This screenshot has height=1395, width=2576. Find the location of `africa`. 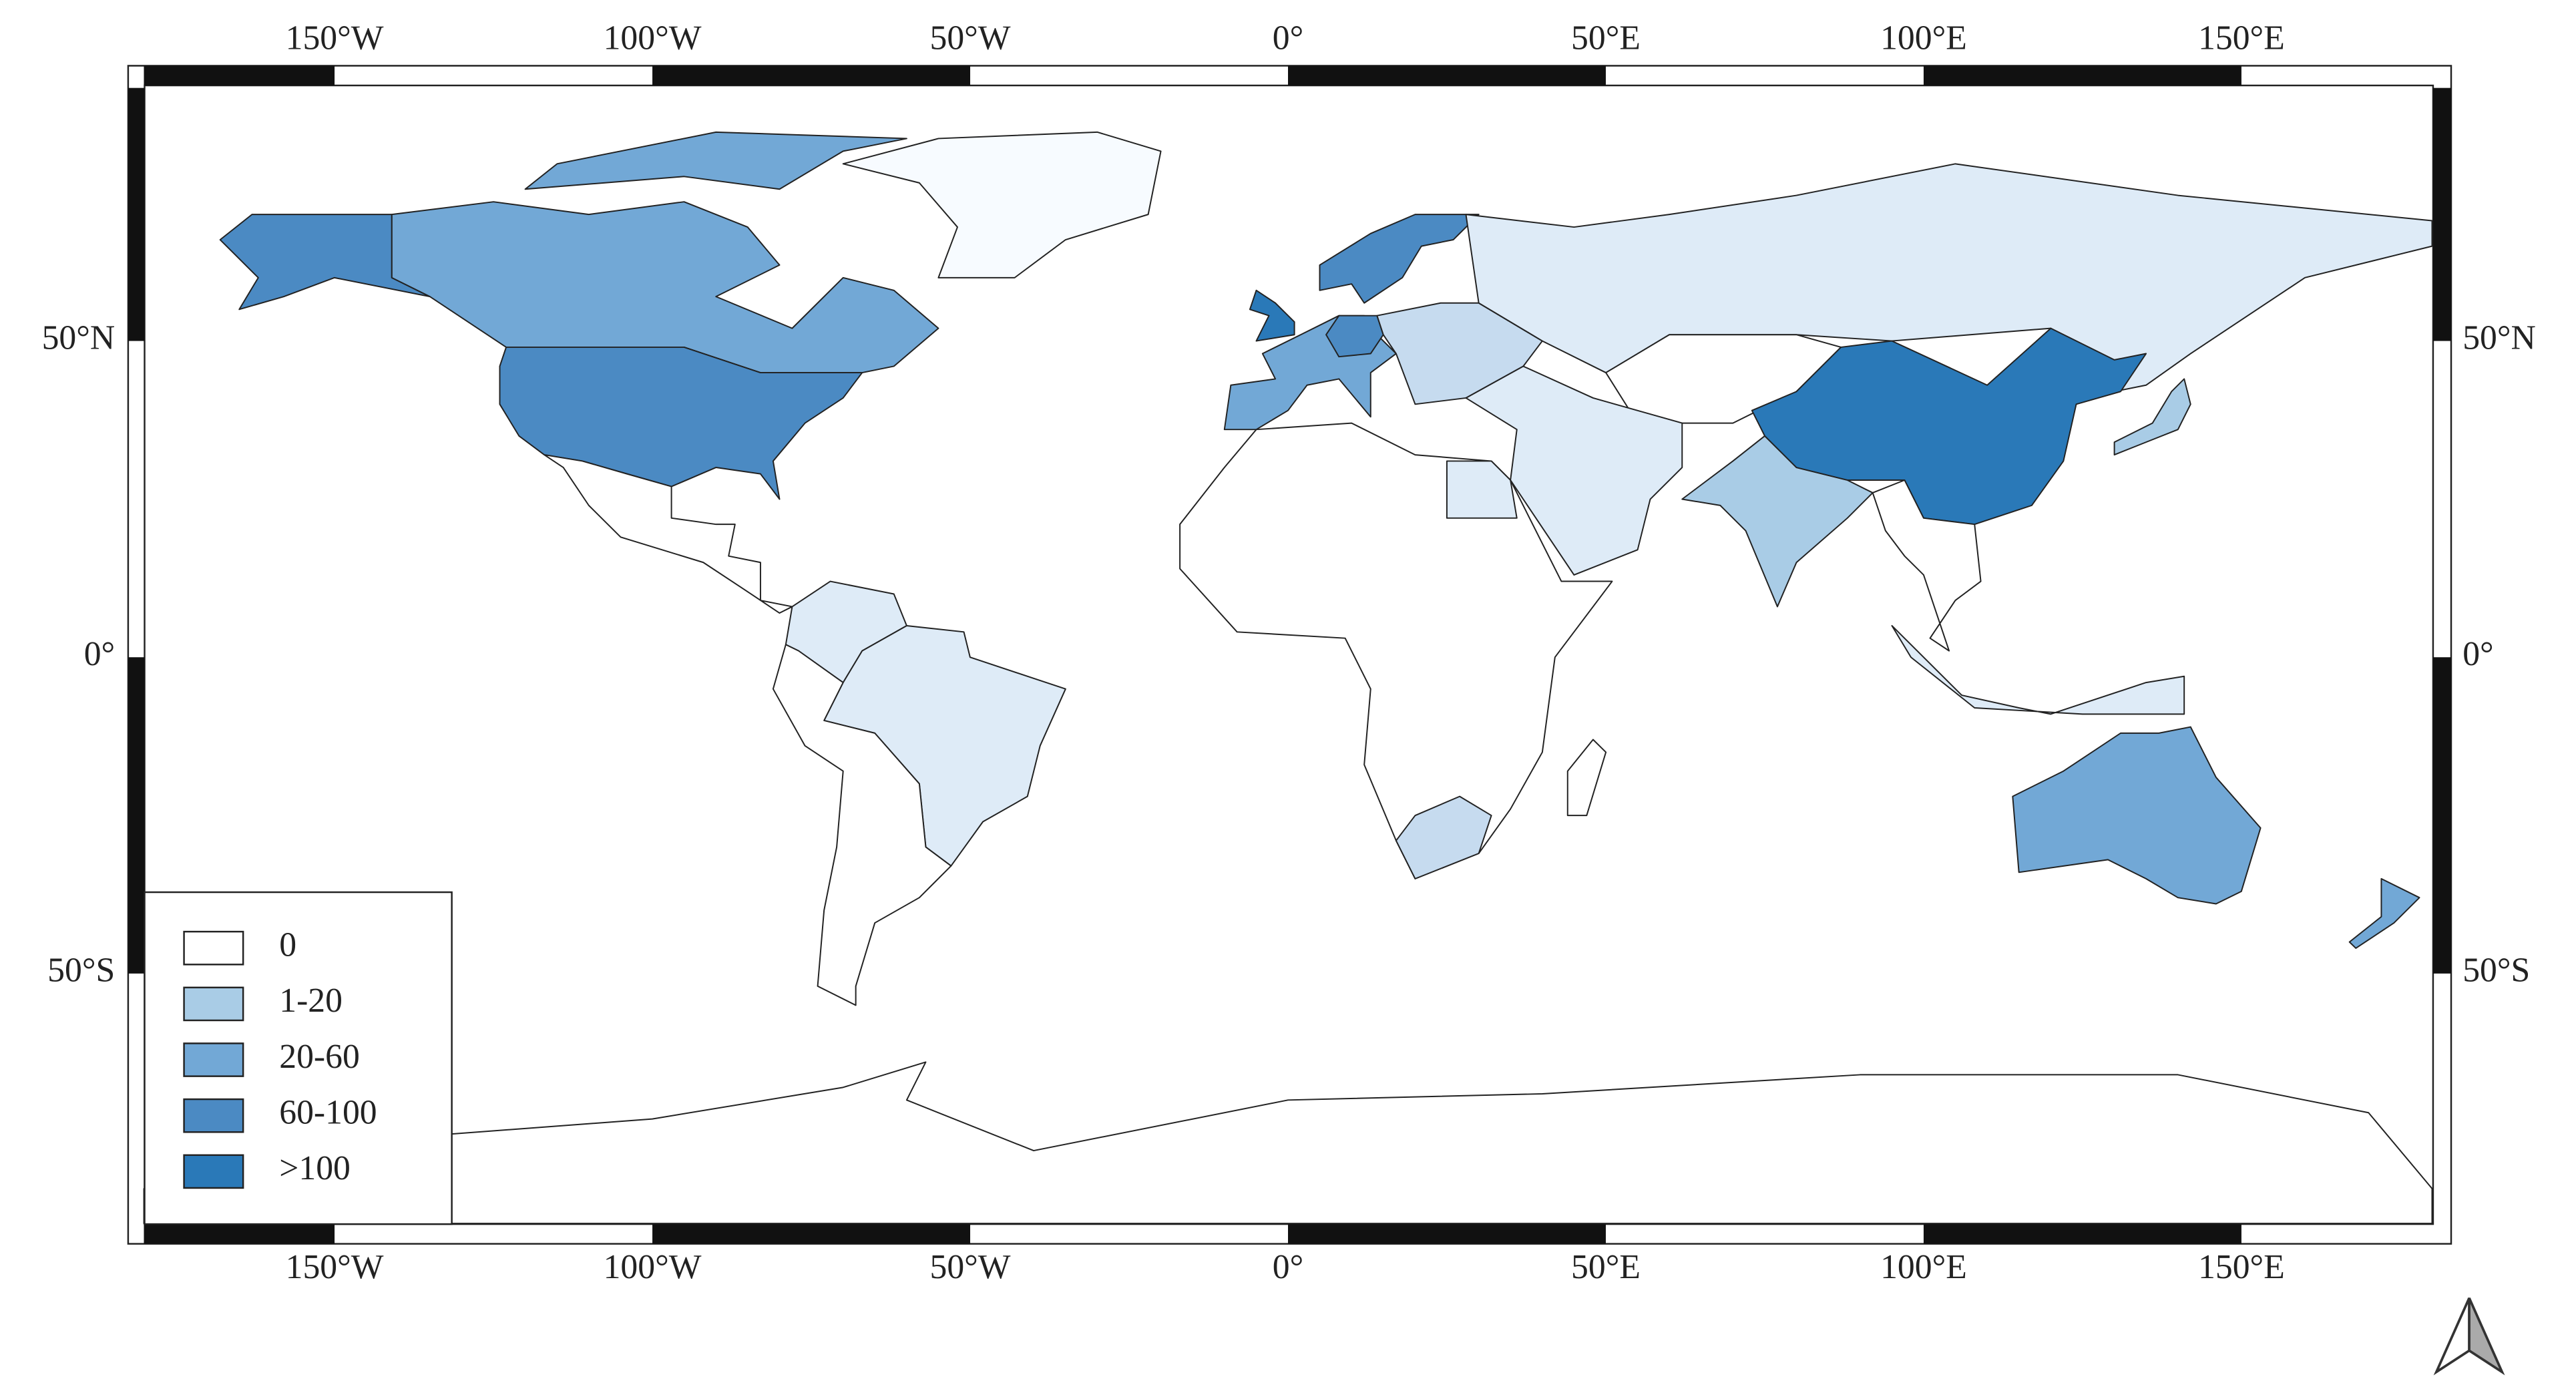

africa is located at coordinates (1396, 650).